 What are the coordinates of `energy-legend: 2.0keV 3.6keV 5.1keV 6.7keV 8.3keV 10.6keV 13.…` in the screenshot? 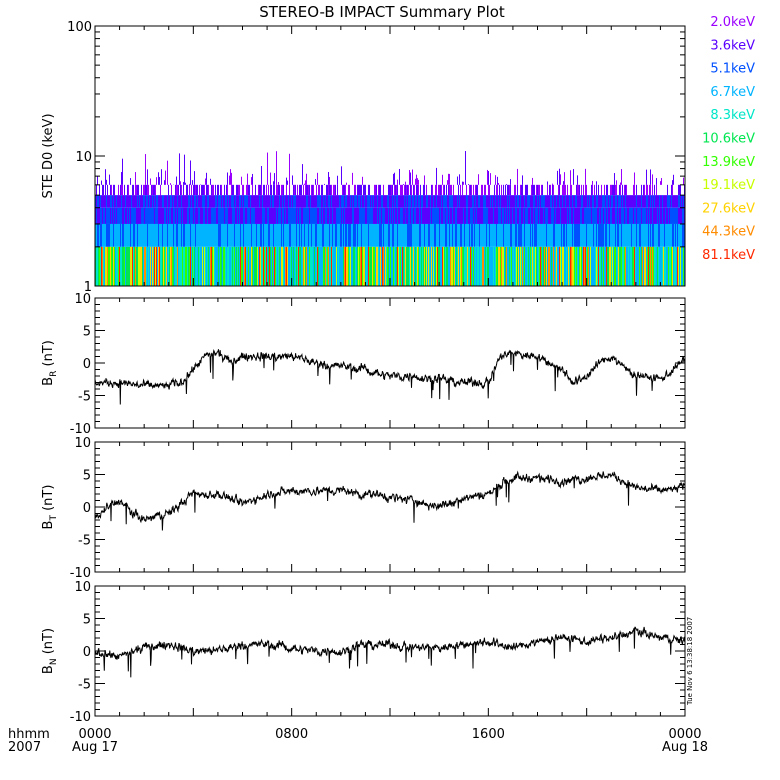 It's located at (728, 139).